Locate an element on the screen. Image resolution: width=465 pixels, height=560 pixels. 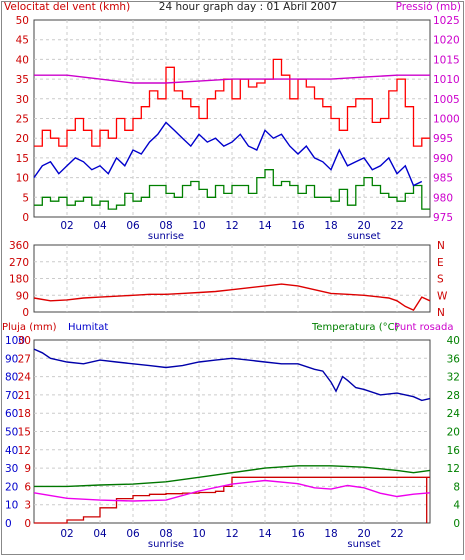
climate-panel-x-tick-20: 20 is located at coordinates (363, 534).